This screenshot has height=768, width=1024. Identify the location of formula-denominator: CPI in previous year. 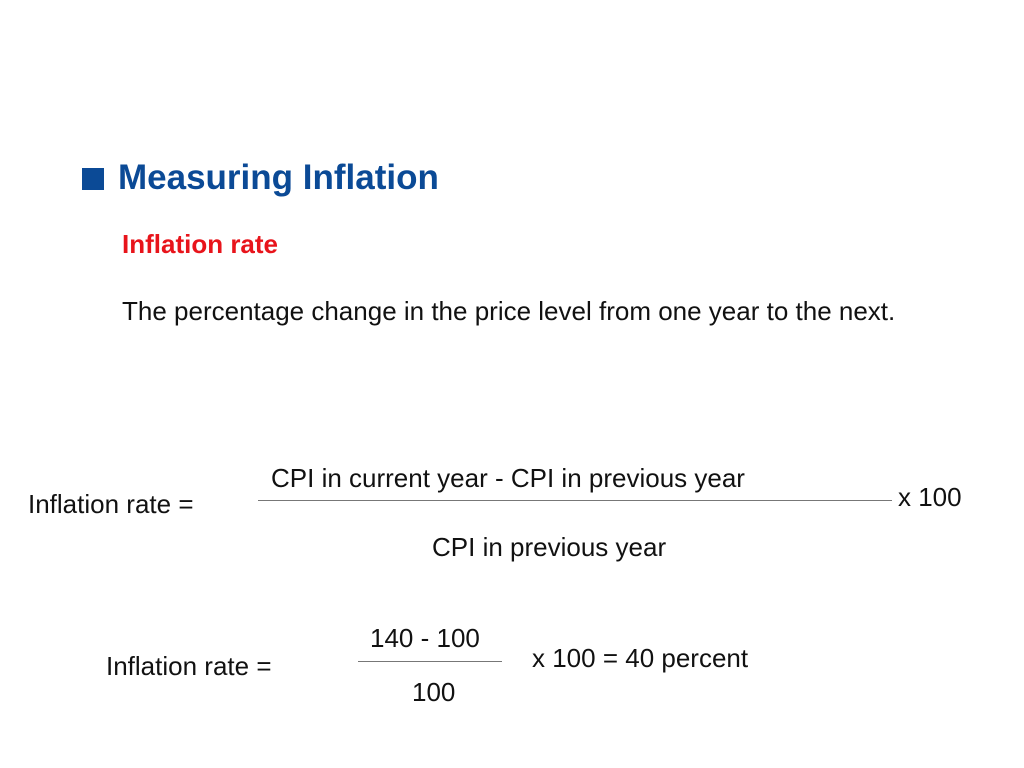
(549, 547).